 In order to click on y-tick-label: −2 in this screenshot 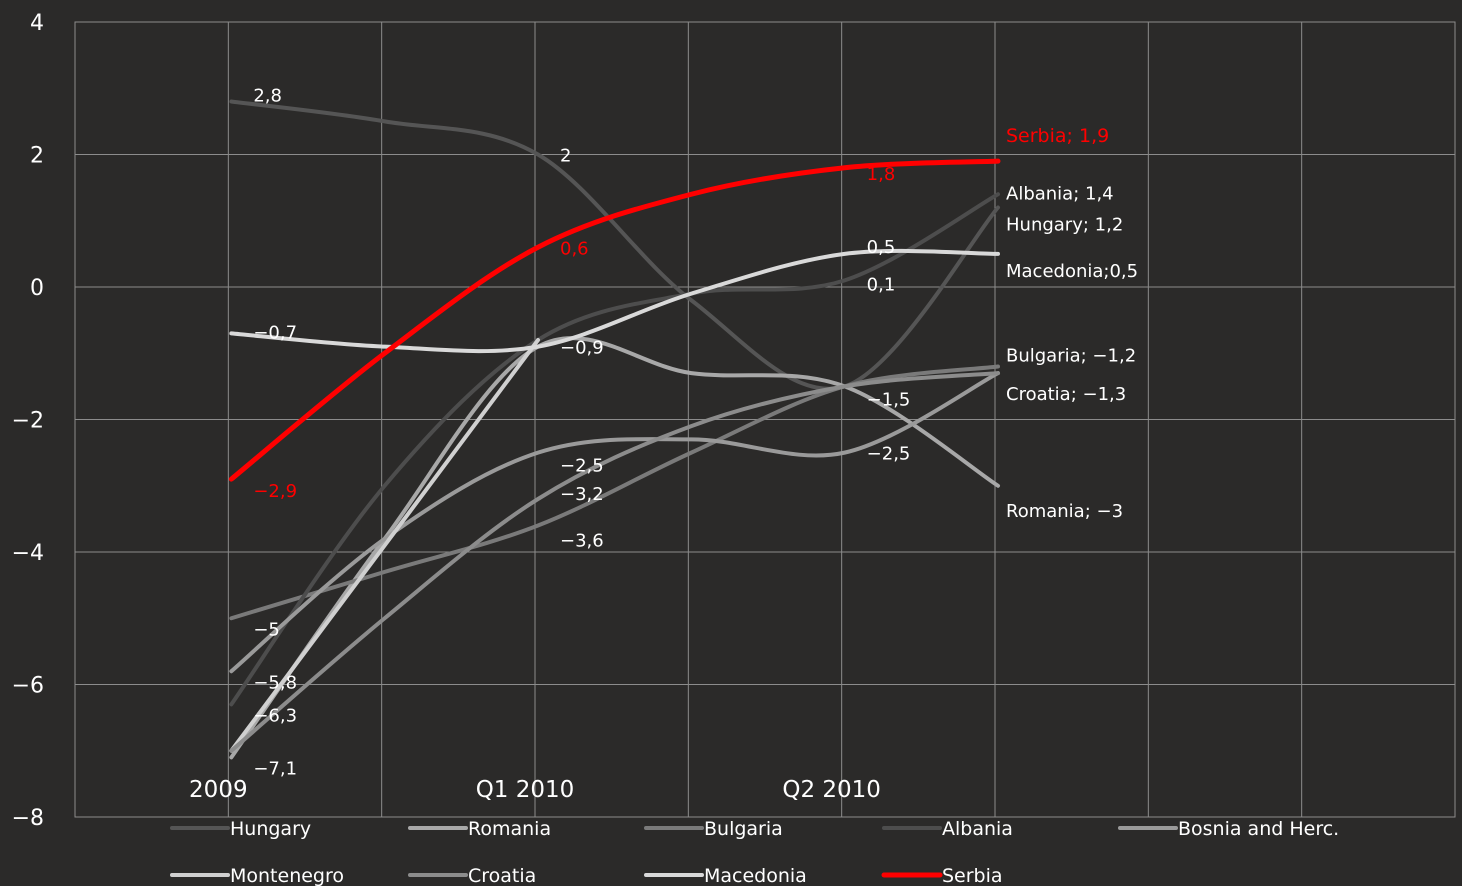, I will do `click(28, 421)`.